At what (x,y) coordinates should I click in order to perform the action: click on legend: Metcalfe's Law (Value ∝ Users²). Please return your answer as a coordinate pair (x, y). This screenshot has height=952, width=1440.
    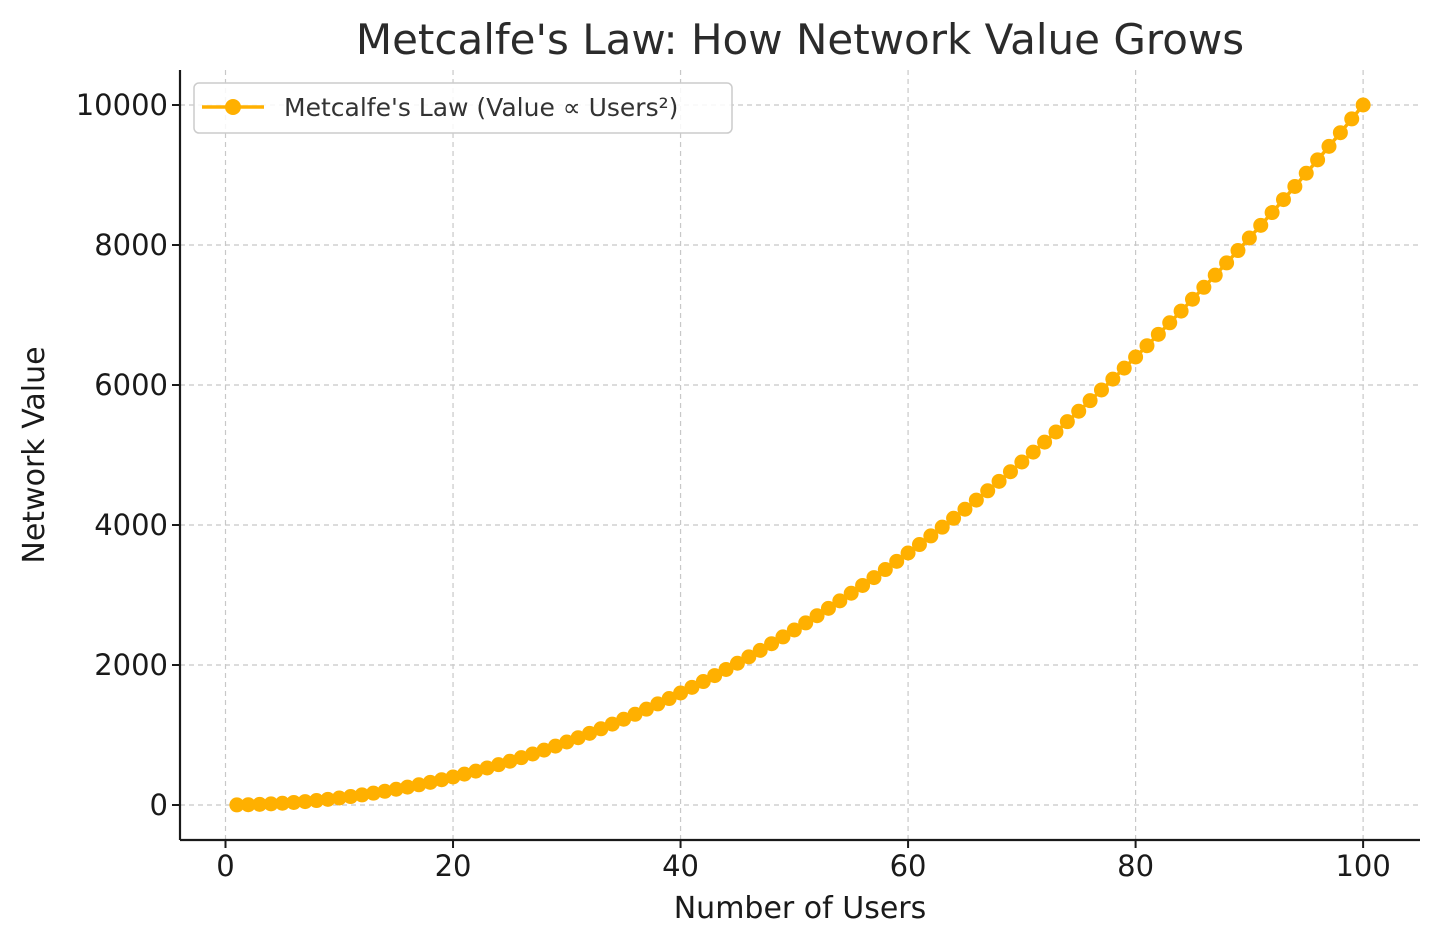
    Looking at the image, I should click on (463, 108).